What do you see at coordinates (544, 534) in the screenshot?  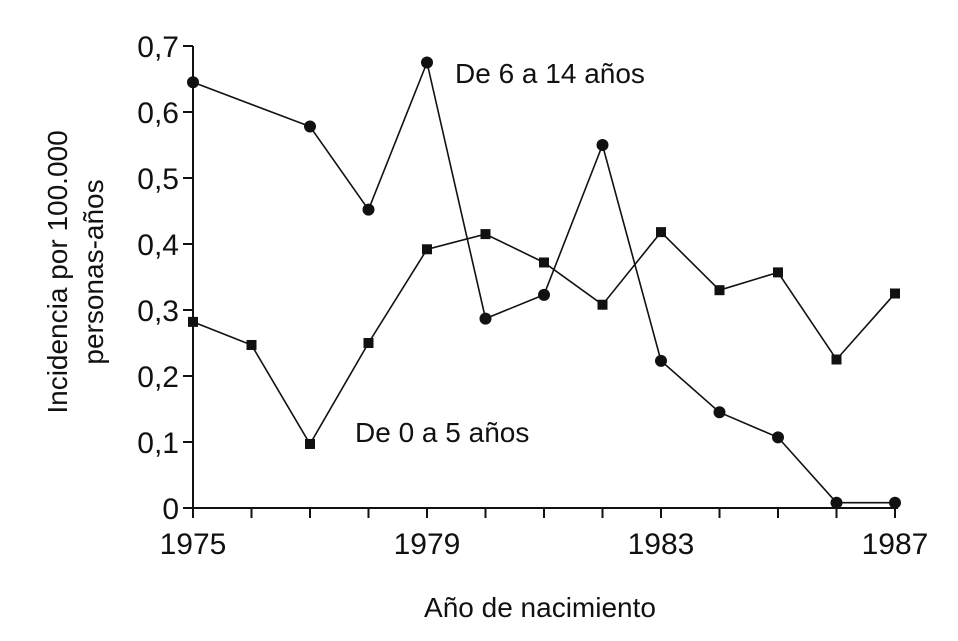 I see `x-axis-ticks: 1975 1979 1983 1987` at bounding box center [544, 534].